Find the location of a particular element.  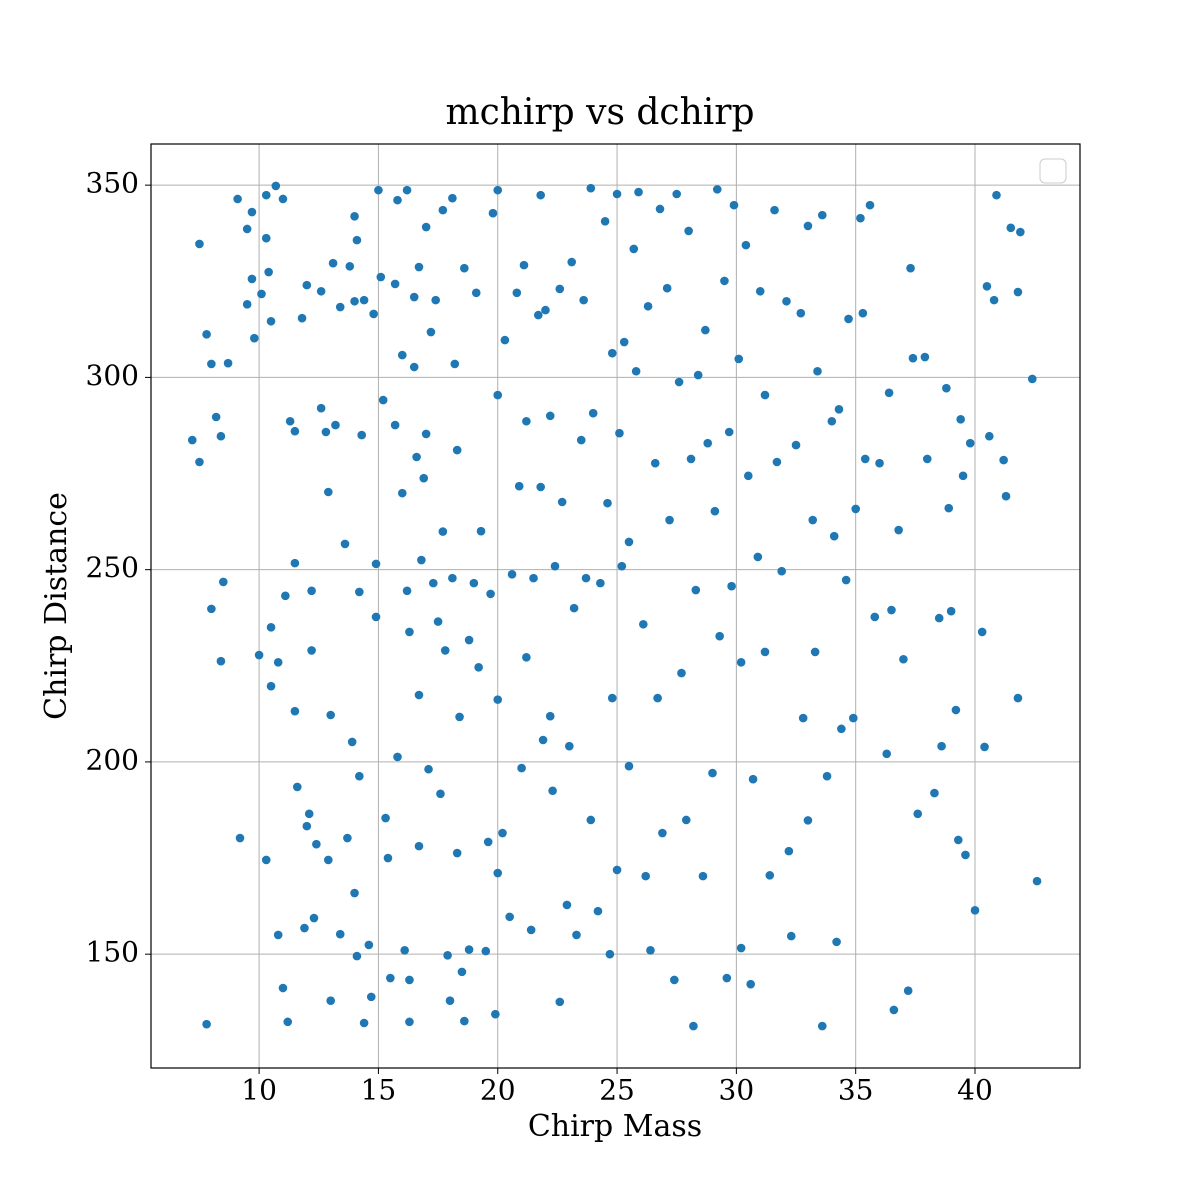

x-tick-label: 10 is located at coordinates (259, 1090).